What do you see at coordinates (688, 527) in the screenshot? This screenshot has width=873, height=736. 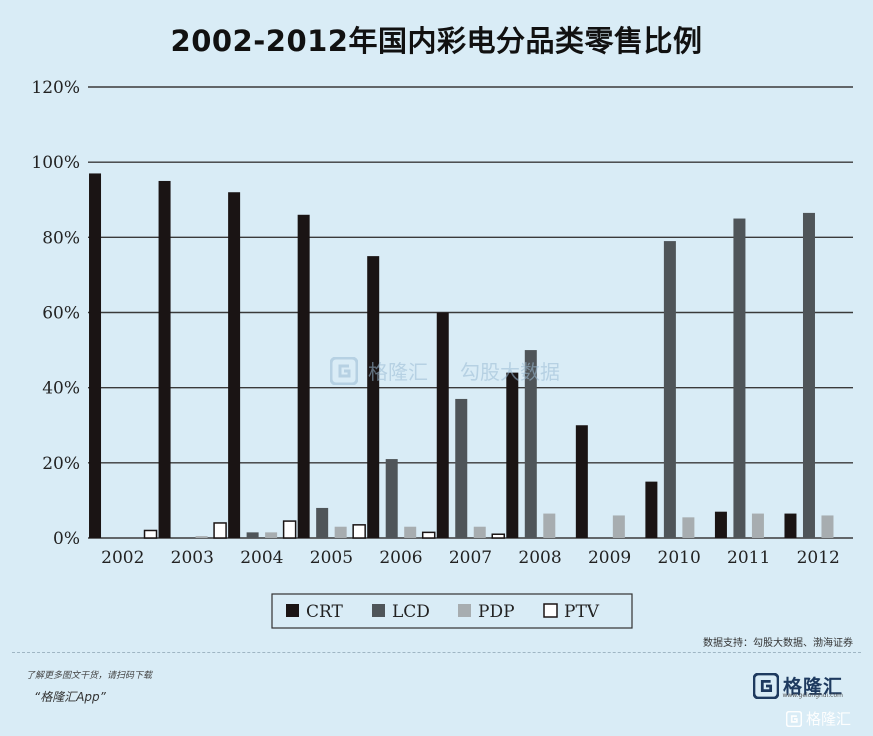 I see `bar-pdp-2010` at bounding box center [688, 527].